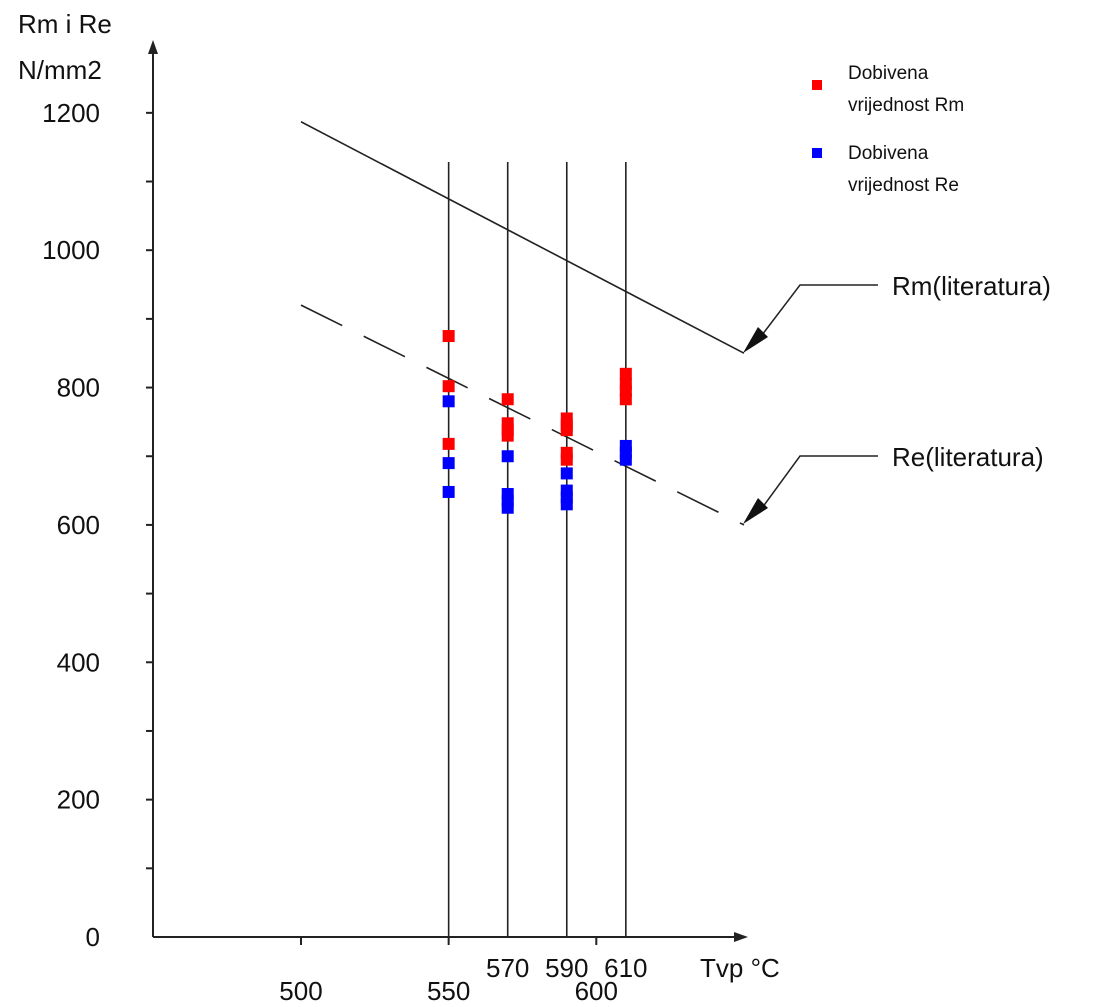 The width and height of the screenshot is (1104, 1007). What do you see at coordinates (566, 968) in the screenshot?
I see `x-tick-label: 590` at bounding box center [566, 968].